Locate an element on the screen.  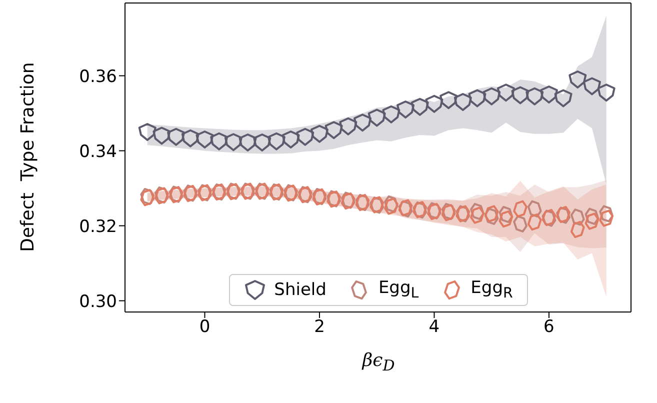
y-tick-label: 0.34 is located at coordinates (98, 152).